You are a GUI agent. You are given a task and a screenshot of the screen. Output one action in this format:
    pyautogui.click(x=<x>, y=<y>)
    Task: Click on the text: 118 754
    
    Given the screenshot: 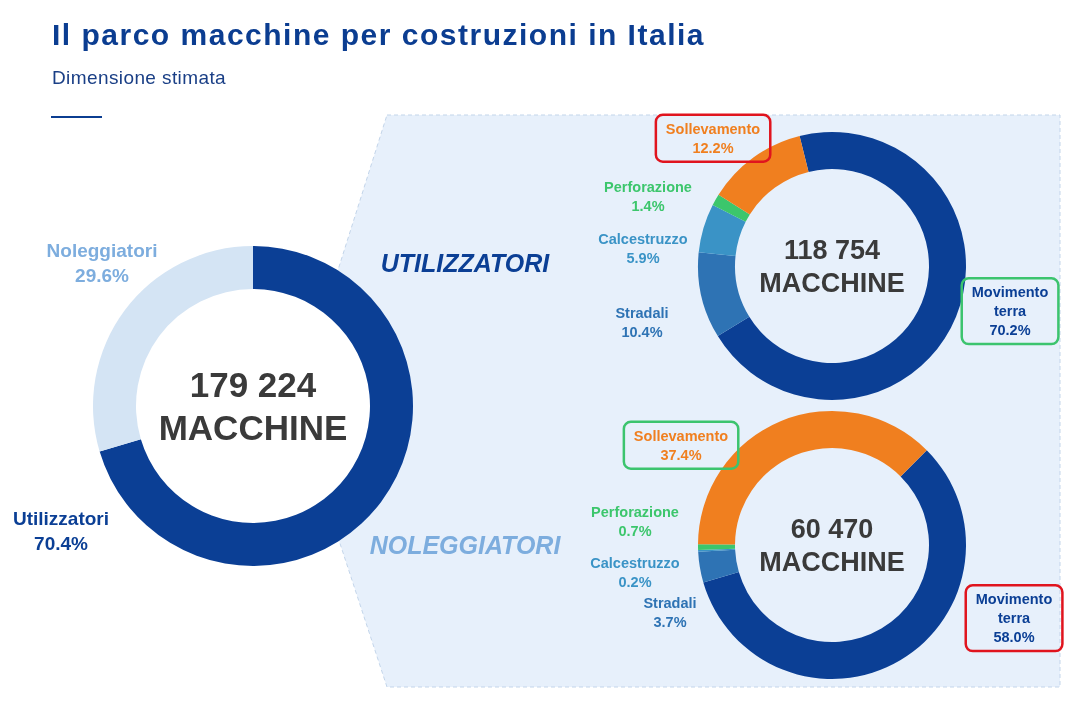 What is the action you would take?
    pyautogui.click(x=832, y=250)
    